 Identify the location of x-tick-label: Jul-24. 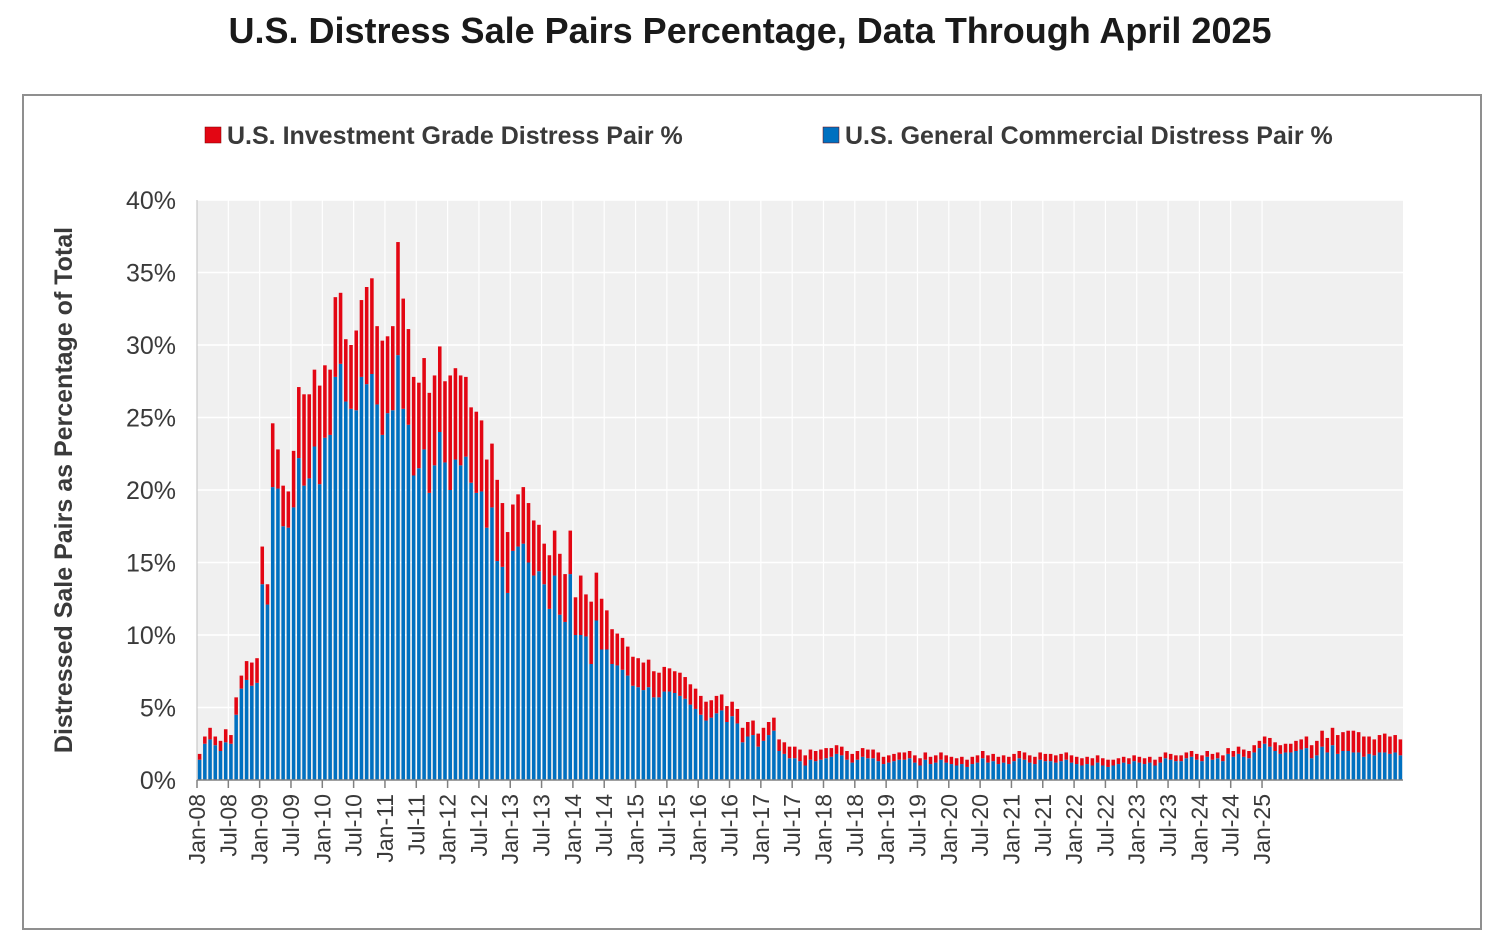
(1231, 825).